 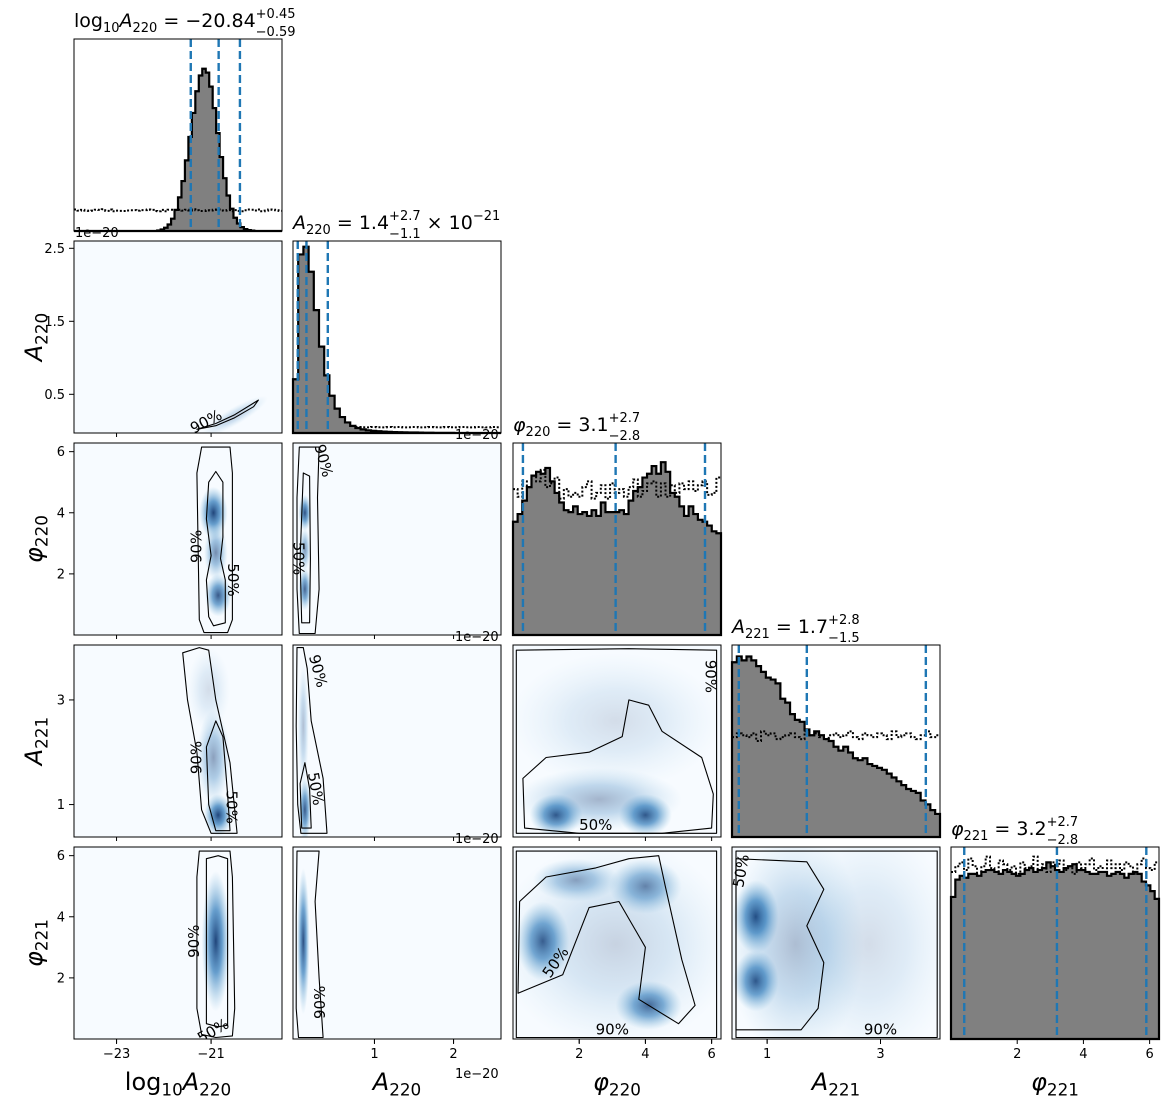 I want to click on y-tick-label: 1, so click(x=61, y=805).